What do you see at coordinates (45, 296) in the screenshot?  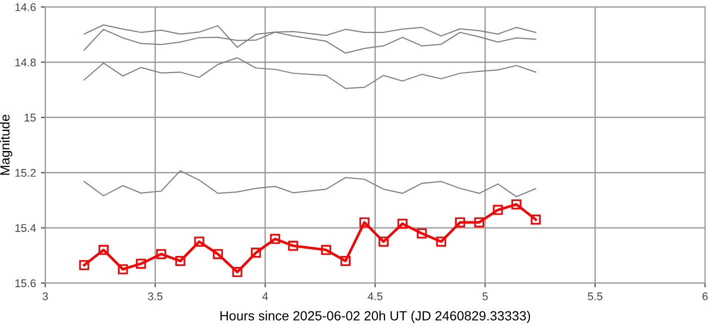 I see `x-tick-label: 3` at bounding box center [45, 296].